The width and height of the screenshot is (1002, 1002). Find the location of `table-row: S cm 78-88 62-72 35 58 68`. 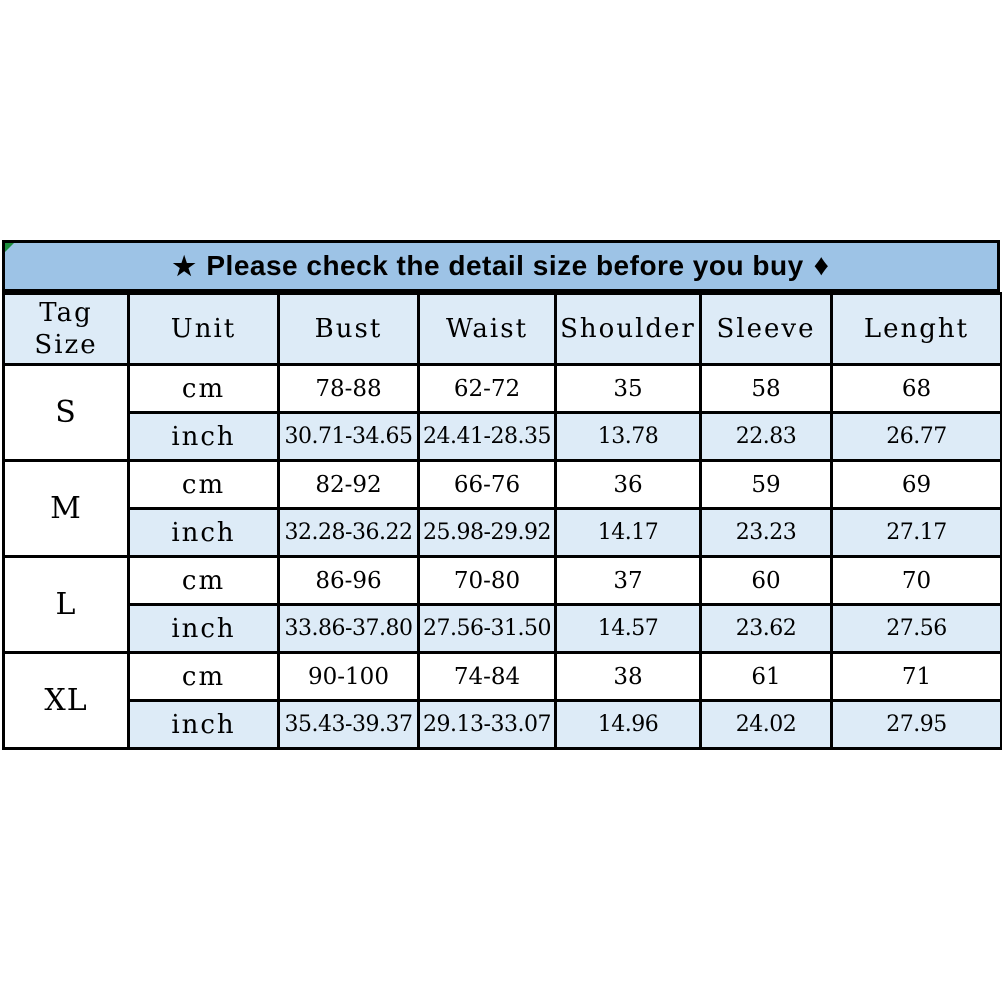

table-row: S cm 78-88 62-72 35 58 68 is located at coordinates (502, 412).